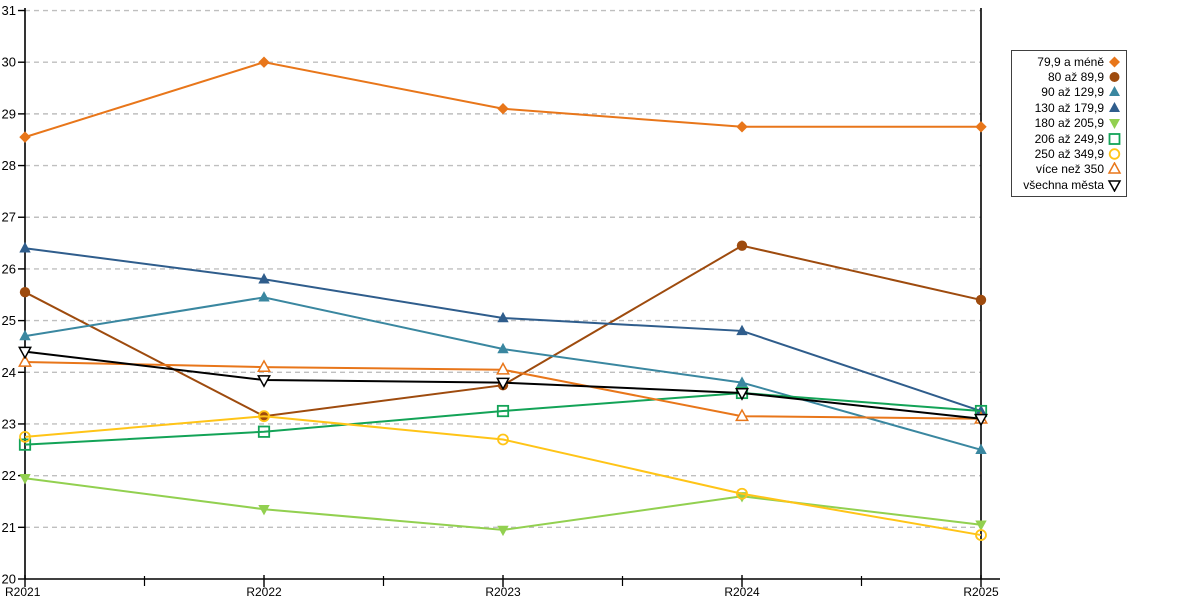 The width and height of the screenshot is (1200, 600). Describe the element at coordinates (9, 579) in the screenshot. I see `y-tick-label-20: 20` at that location.